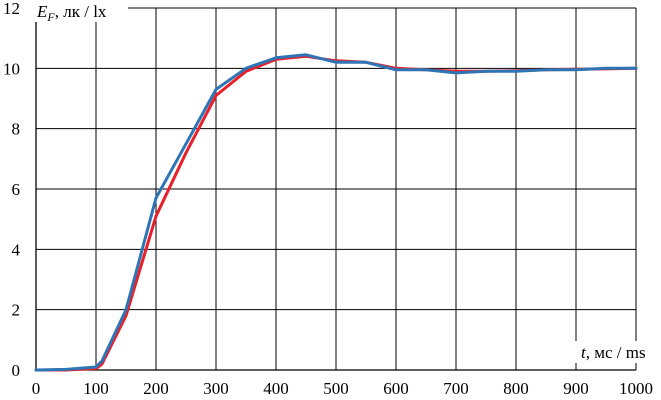 The width and height of the screenshot is (661, 400). I want to click on y-axis-label-units: , лк / lx, so click(81, 11).